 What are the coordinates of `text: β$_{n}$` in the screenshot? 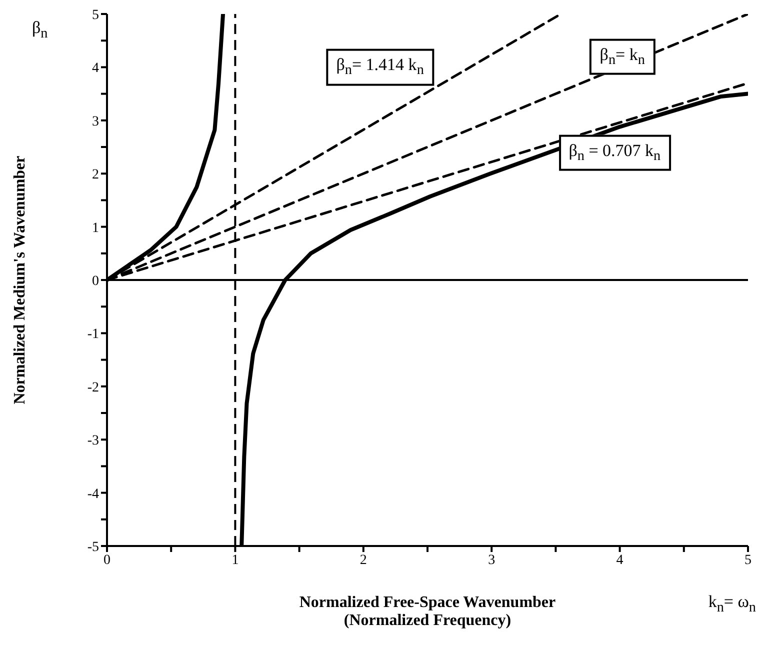 It's located at (40, 30).